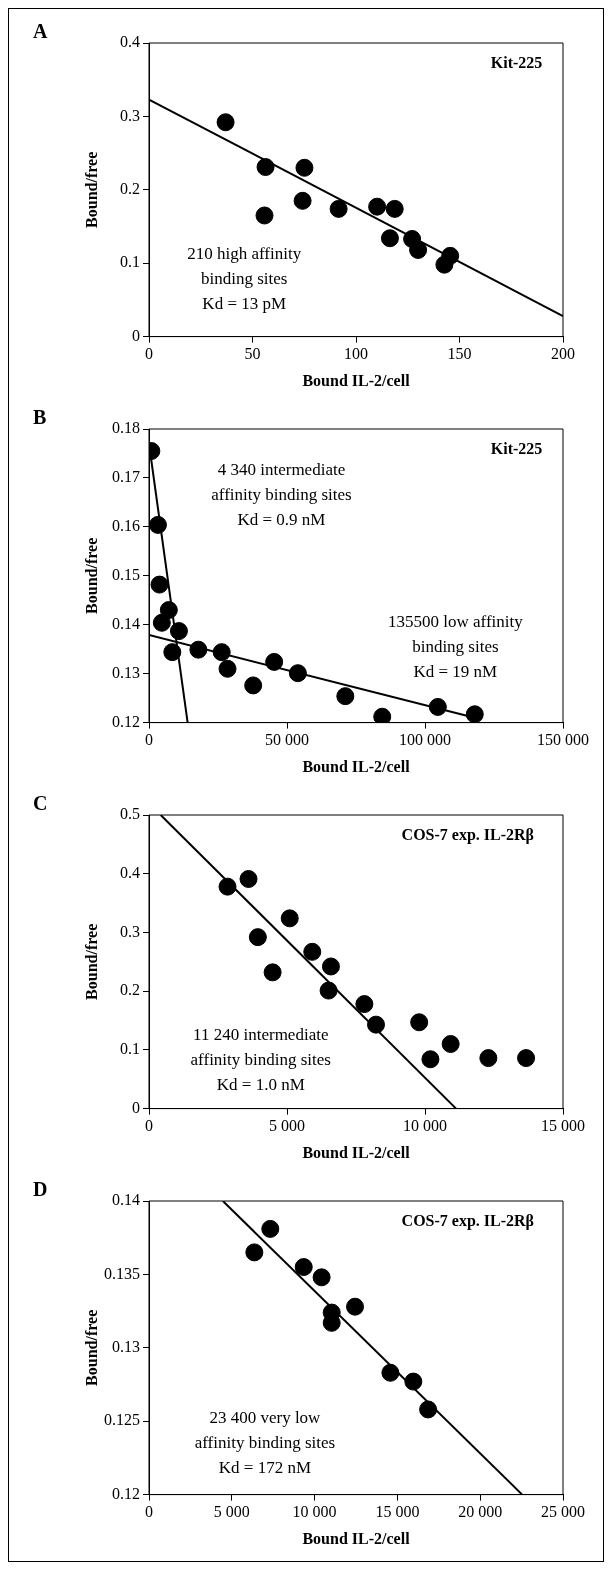  I want to click on chart-title: D, so click(40, 1189).